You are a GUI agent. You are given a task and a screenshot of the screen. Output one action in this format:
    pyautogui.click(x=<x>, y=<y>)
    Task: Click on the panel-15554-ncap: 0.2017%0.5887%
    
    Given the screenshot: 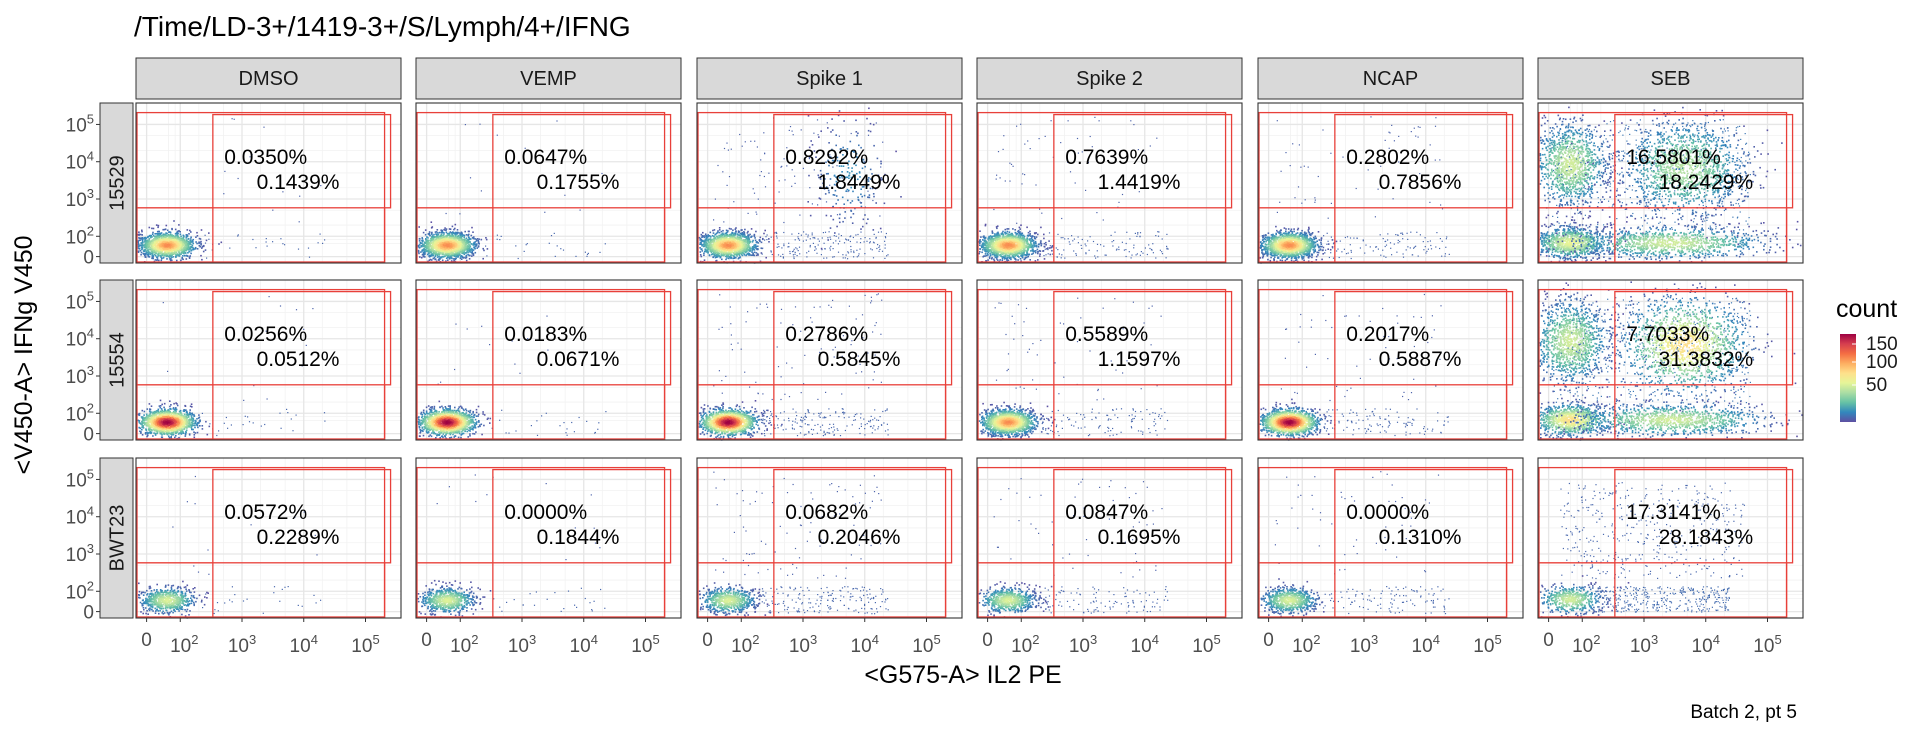 What is the action you would take?
    pyautogui.click(x=1390, y=360)
    